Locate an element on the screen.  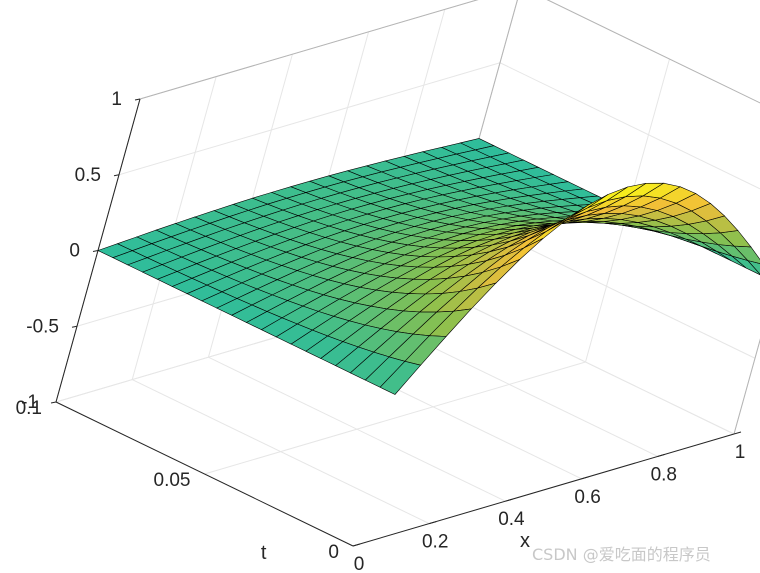
x-tick-label: 0 is located at coordinates (359, 563).